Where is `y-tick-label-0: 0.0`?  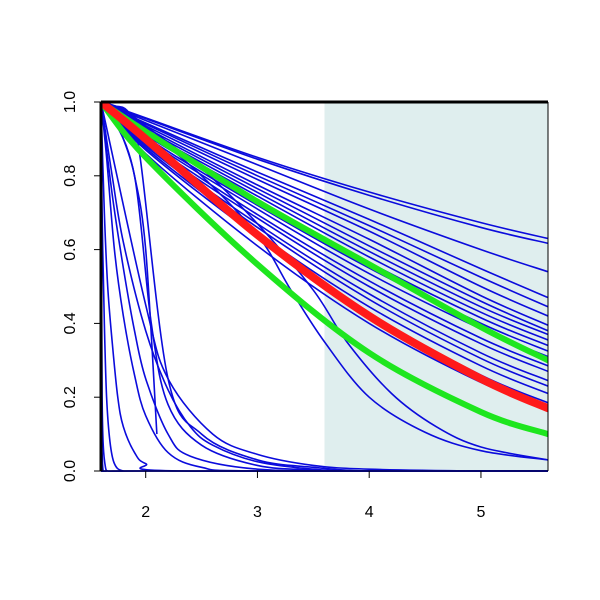
y-tick-label-0: 0.0 is located at coordinates (70, 471).